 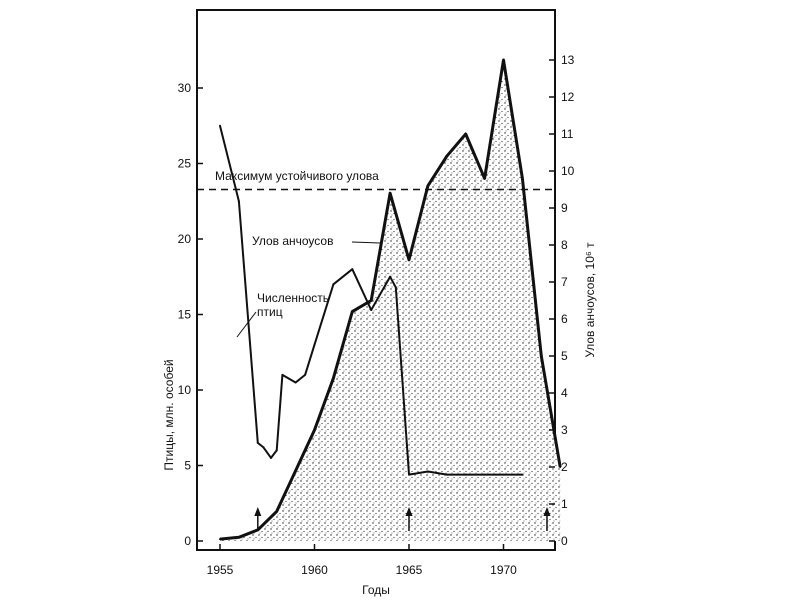 What do you see at coordinates (503, 570) in the screenshot?
I see `x-tick-label: 1970` at bounding box center [503, 570].